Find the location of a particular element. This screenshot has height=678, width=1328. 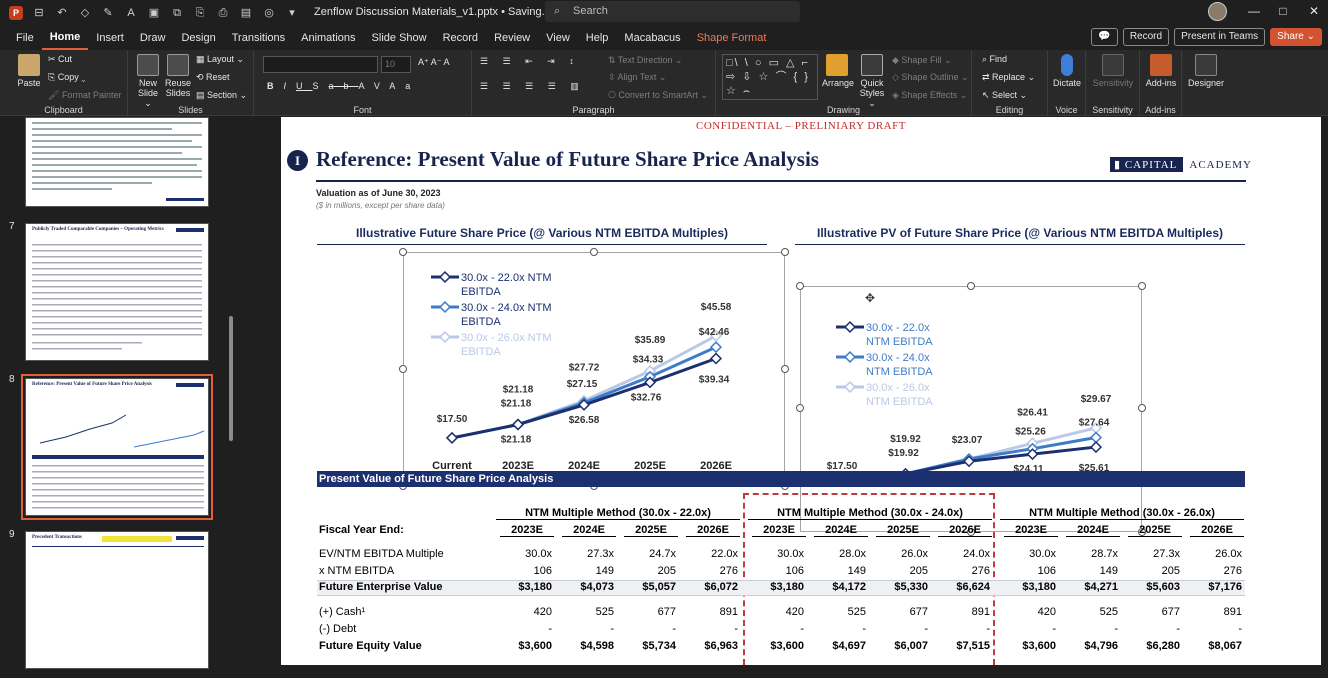

smartart-button: ⎔ Convert to SmartArt ⌄ is located at coordinates (658, 95).